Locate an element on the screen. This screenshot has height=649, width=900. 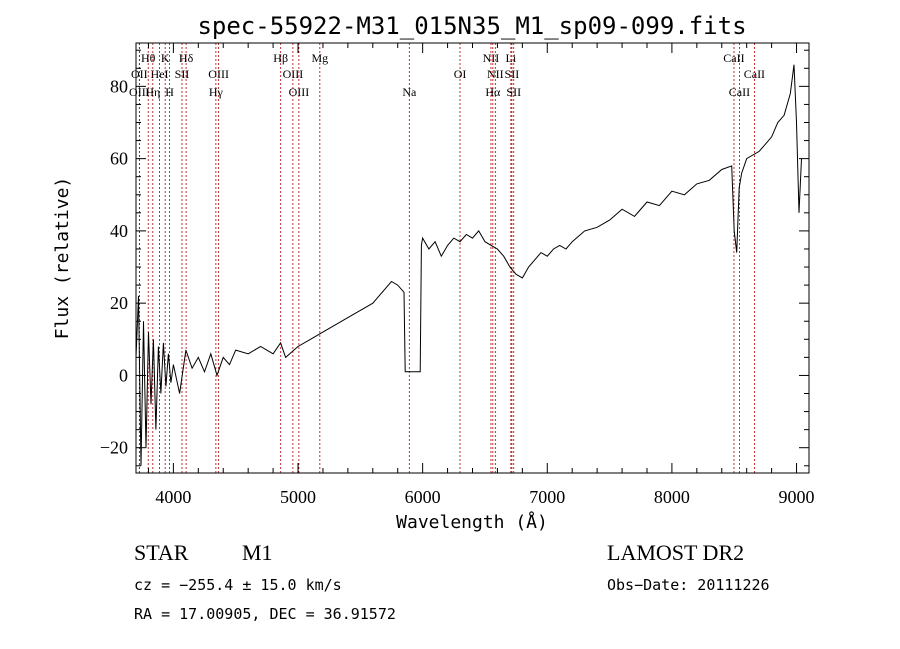
spectral-line-label: Na is located at coordinates (409, 92).